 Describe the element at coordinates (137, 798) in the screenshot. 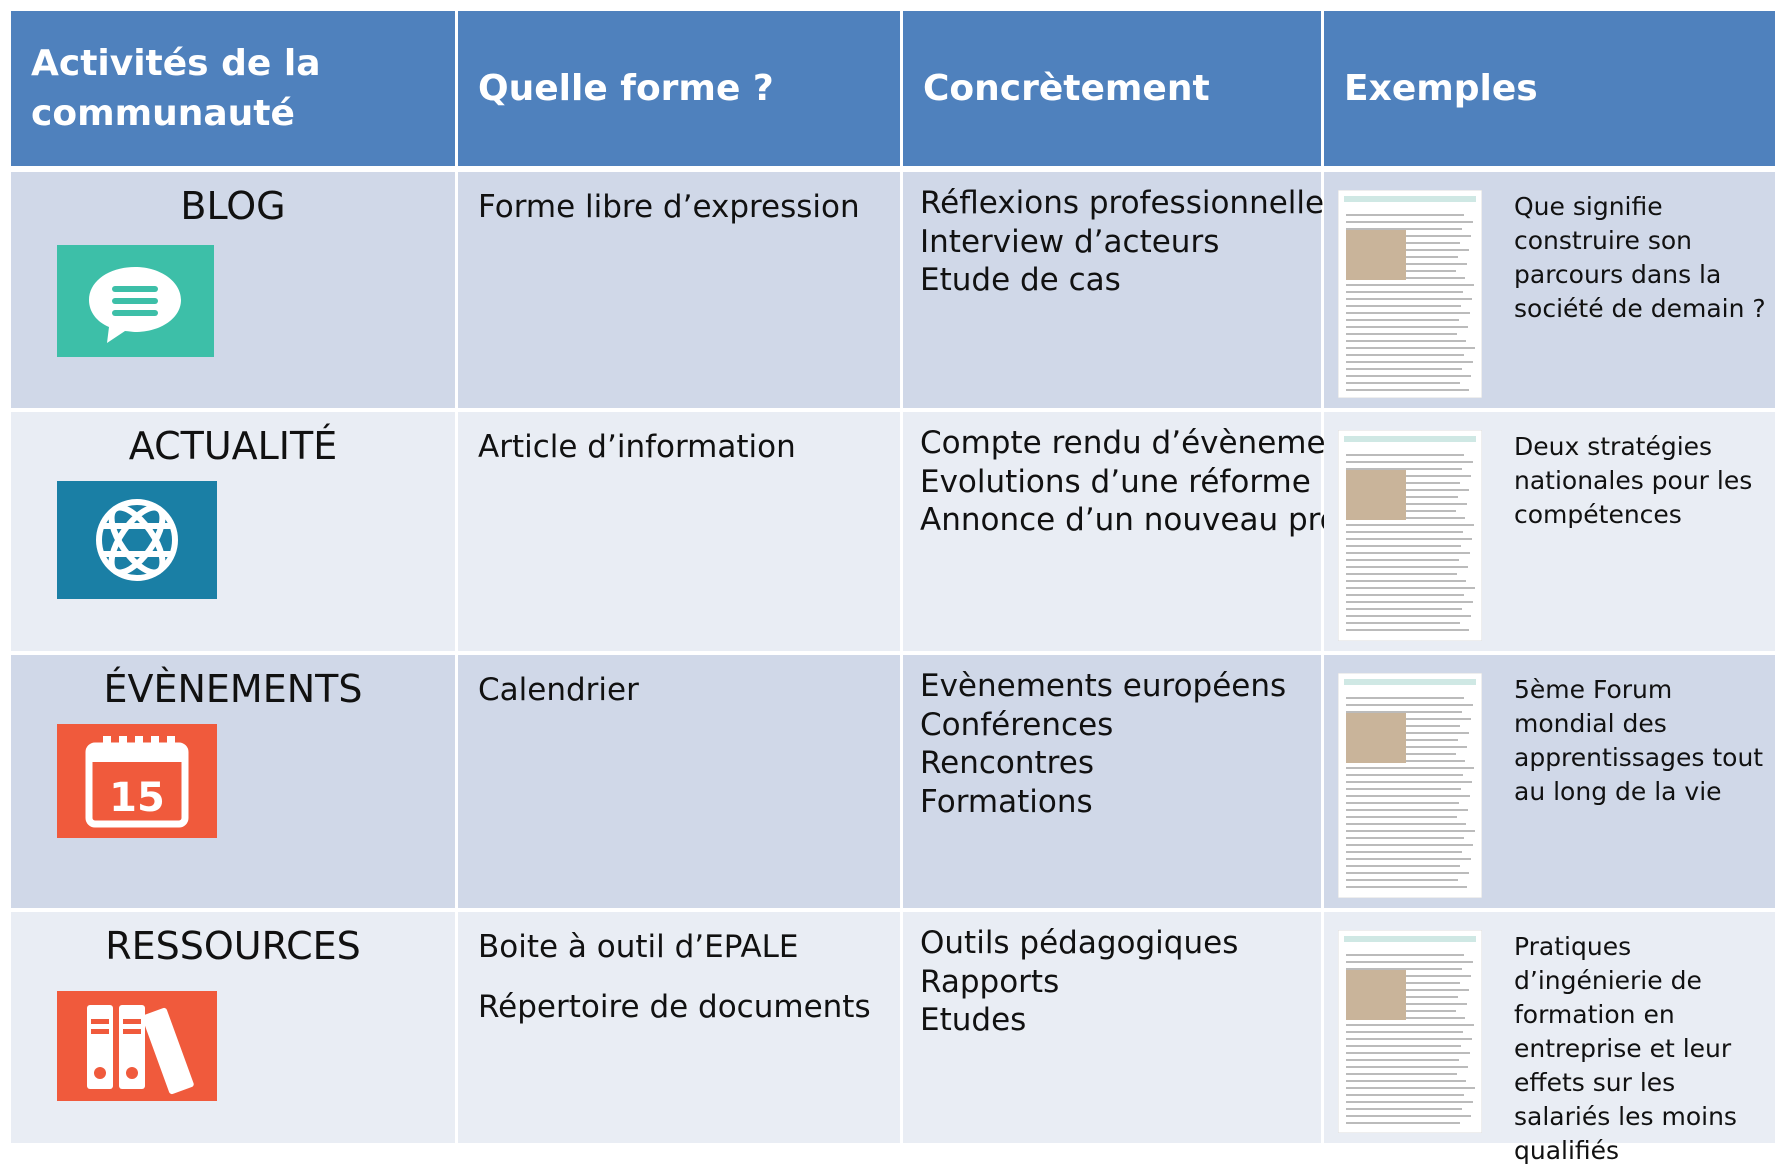

I see `icon-text: 15` at that location.